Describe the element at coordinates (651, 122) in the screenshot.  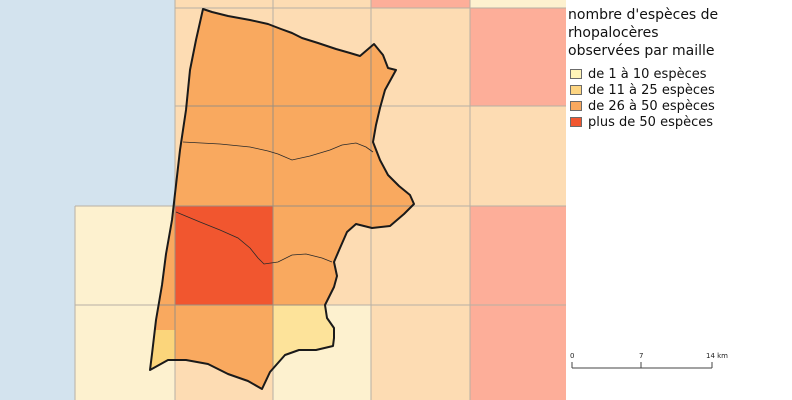
I see `legend-label: plus de 50 espèces` at that location.